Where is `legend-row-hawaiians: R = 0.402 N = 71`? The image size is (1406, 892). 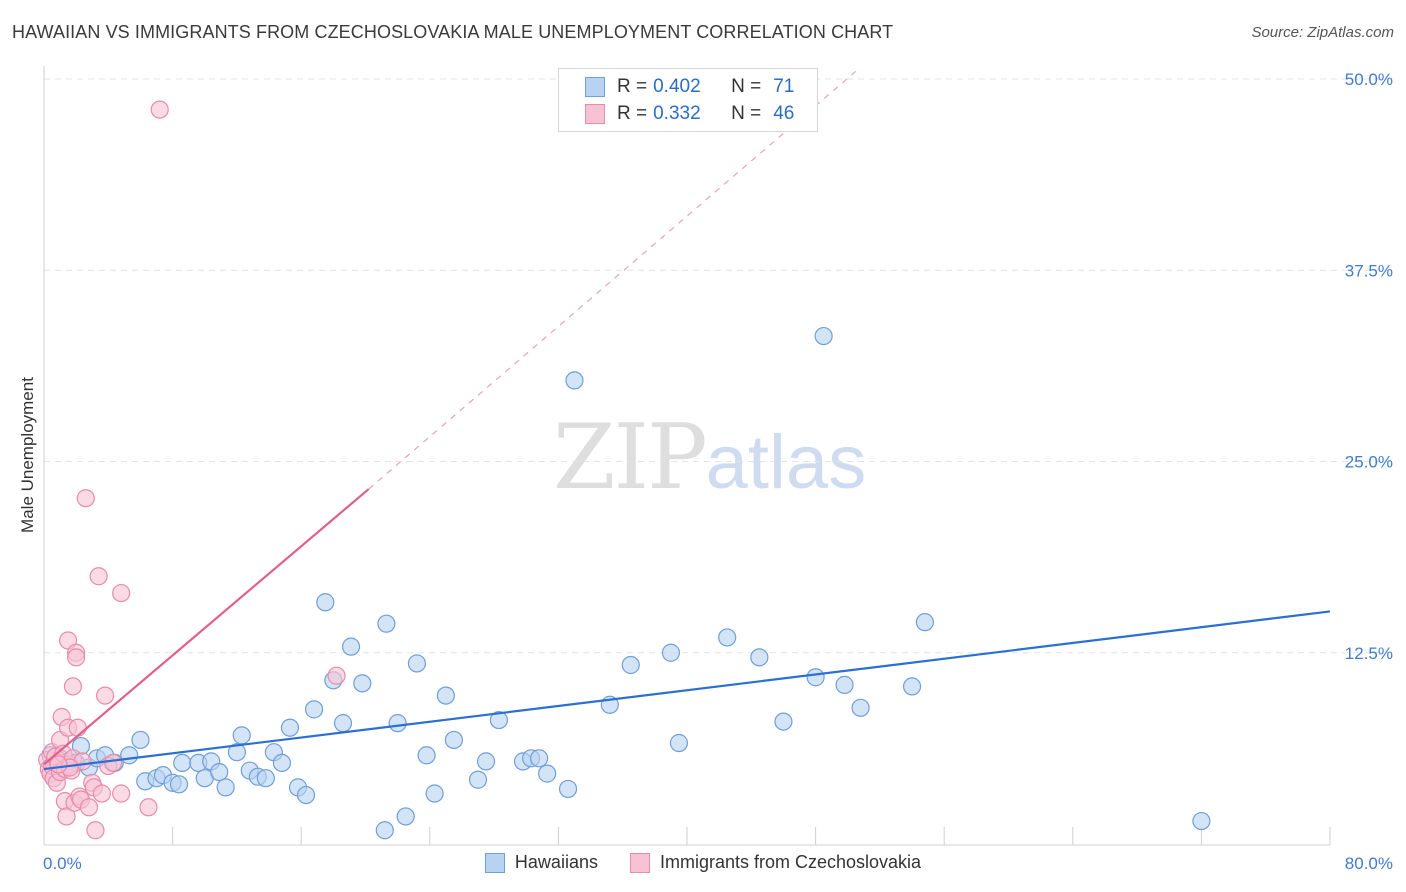 legend-row-hawaiians: R = 0.402 N = 71 is located at coordinates (689, 87).